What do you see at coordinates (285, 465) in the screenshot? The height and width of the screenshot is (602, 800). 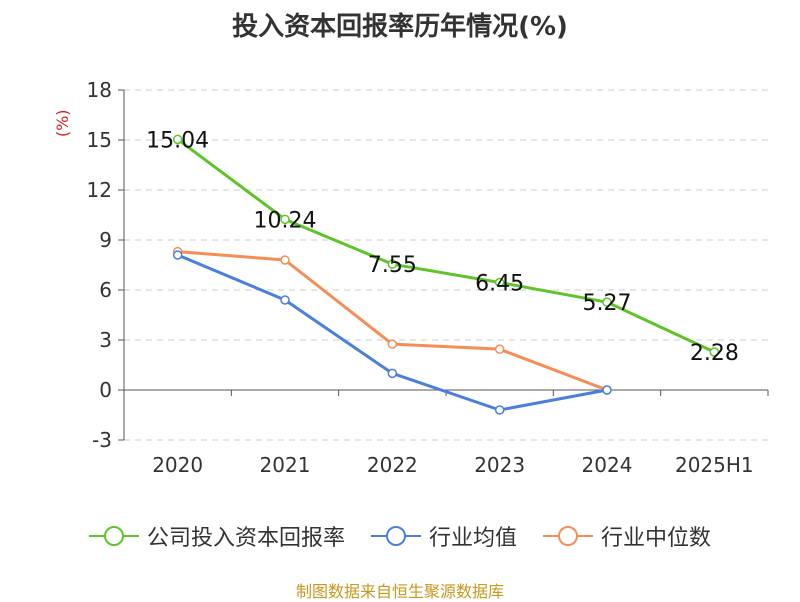 I see `x-tick-label: 2021` at bounding box center [285, 465].